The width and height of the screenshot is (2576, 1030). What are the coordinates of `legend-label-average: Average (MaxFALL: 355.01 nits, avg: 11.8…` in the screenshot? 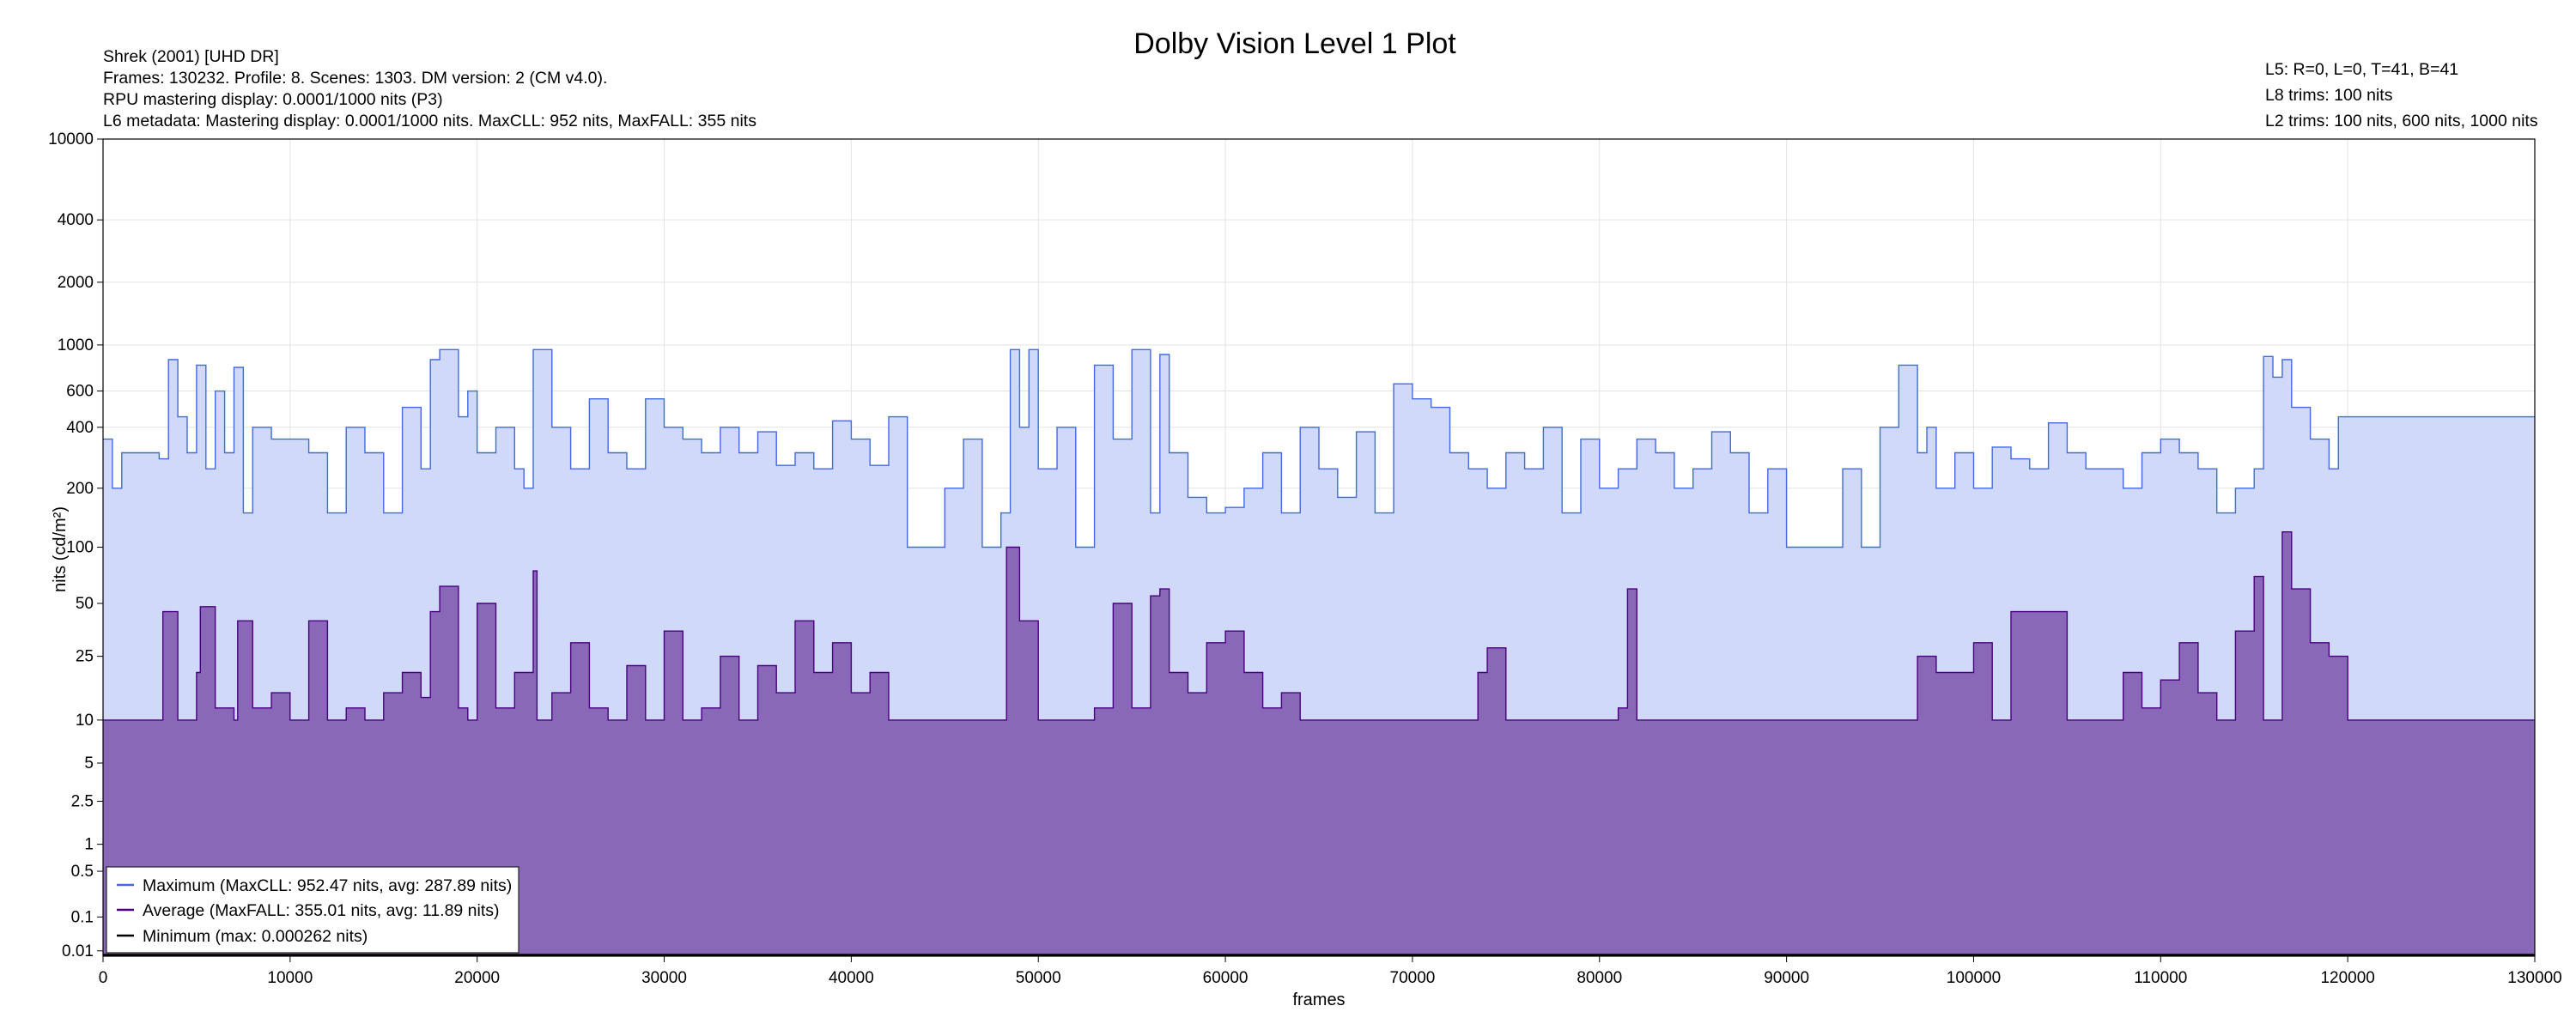 It's located at (322, 910).